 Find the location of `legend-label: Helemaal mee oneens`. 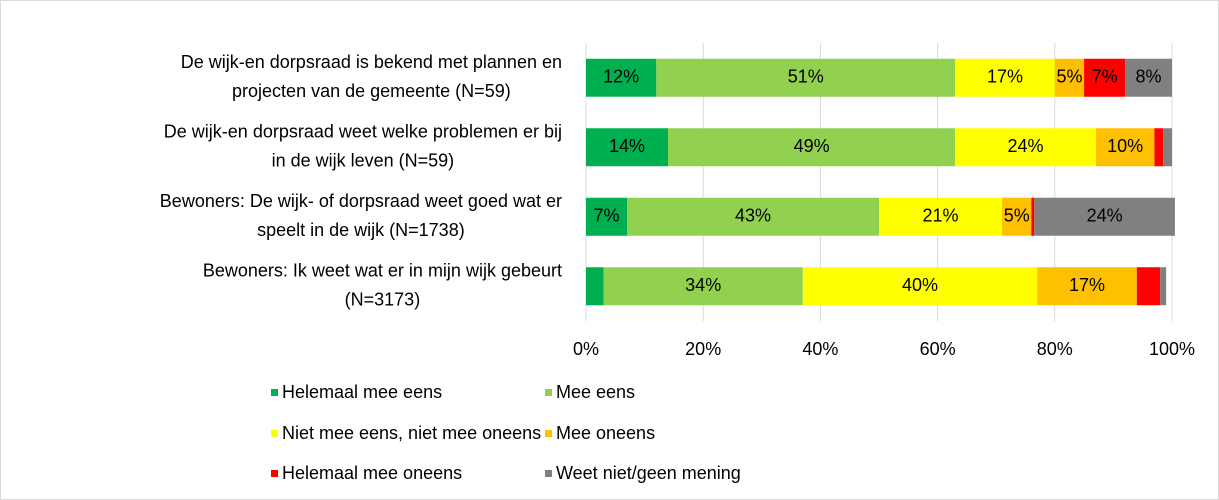

legend-label: Helemaal mee oneens is located at coordinates (372, 473).